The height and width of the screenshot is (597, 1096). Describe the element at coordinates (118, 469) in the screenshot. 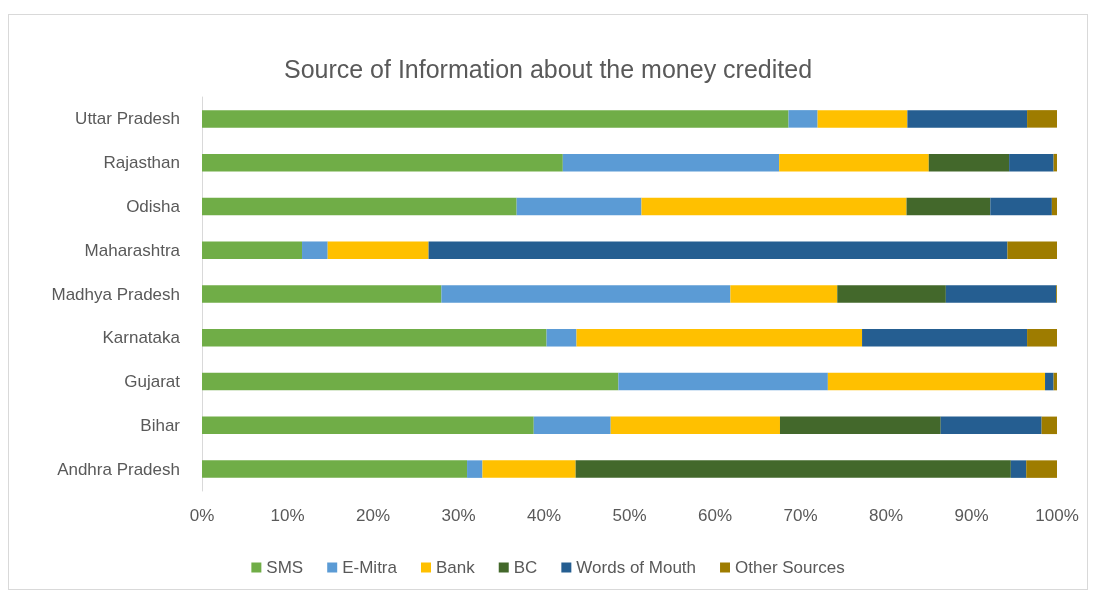

I see `y-tick-label: Andhra Pradesh` at that location.